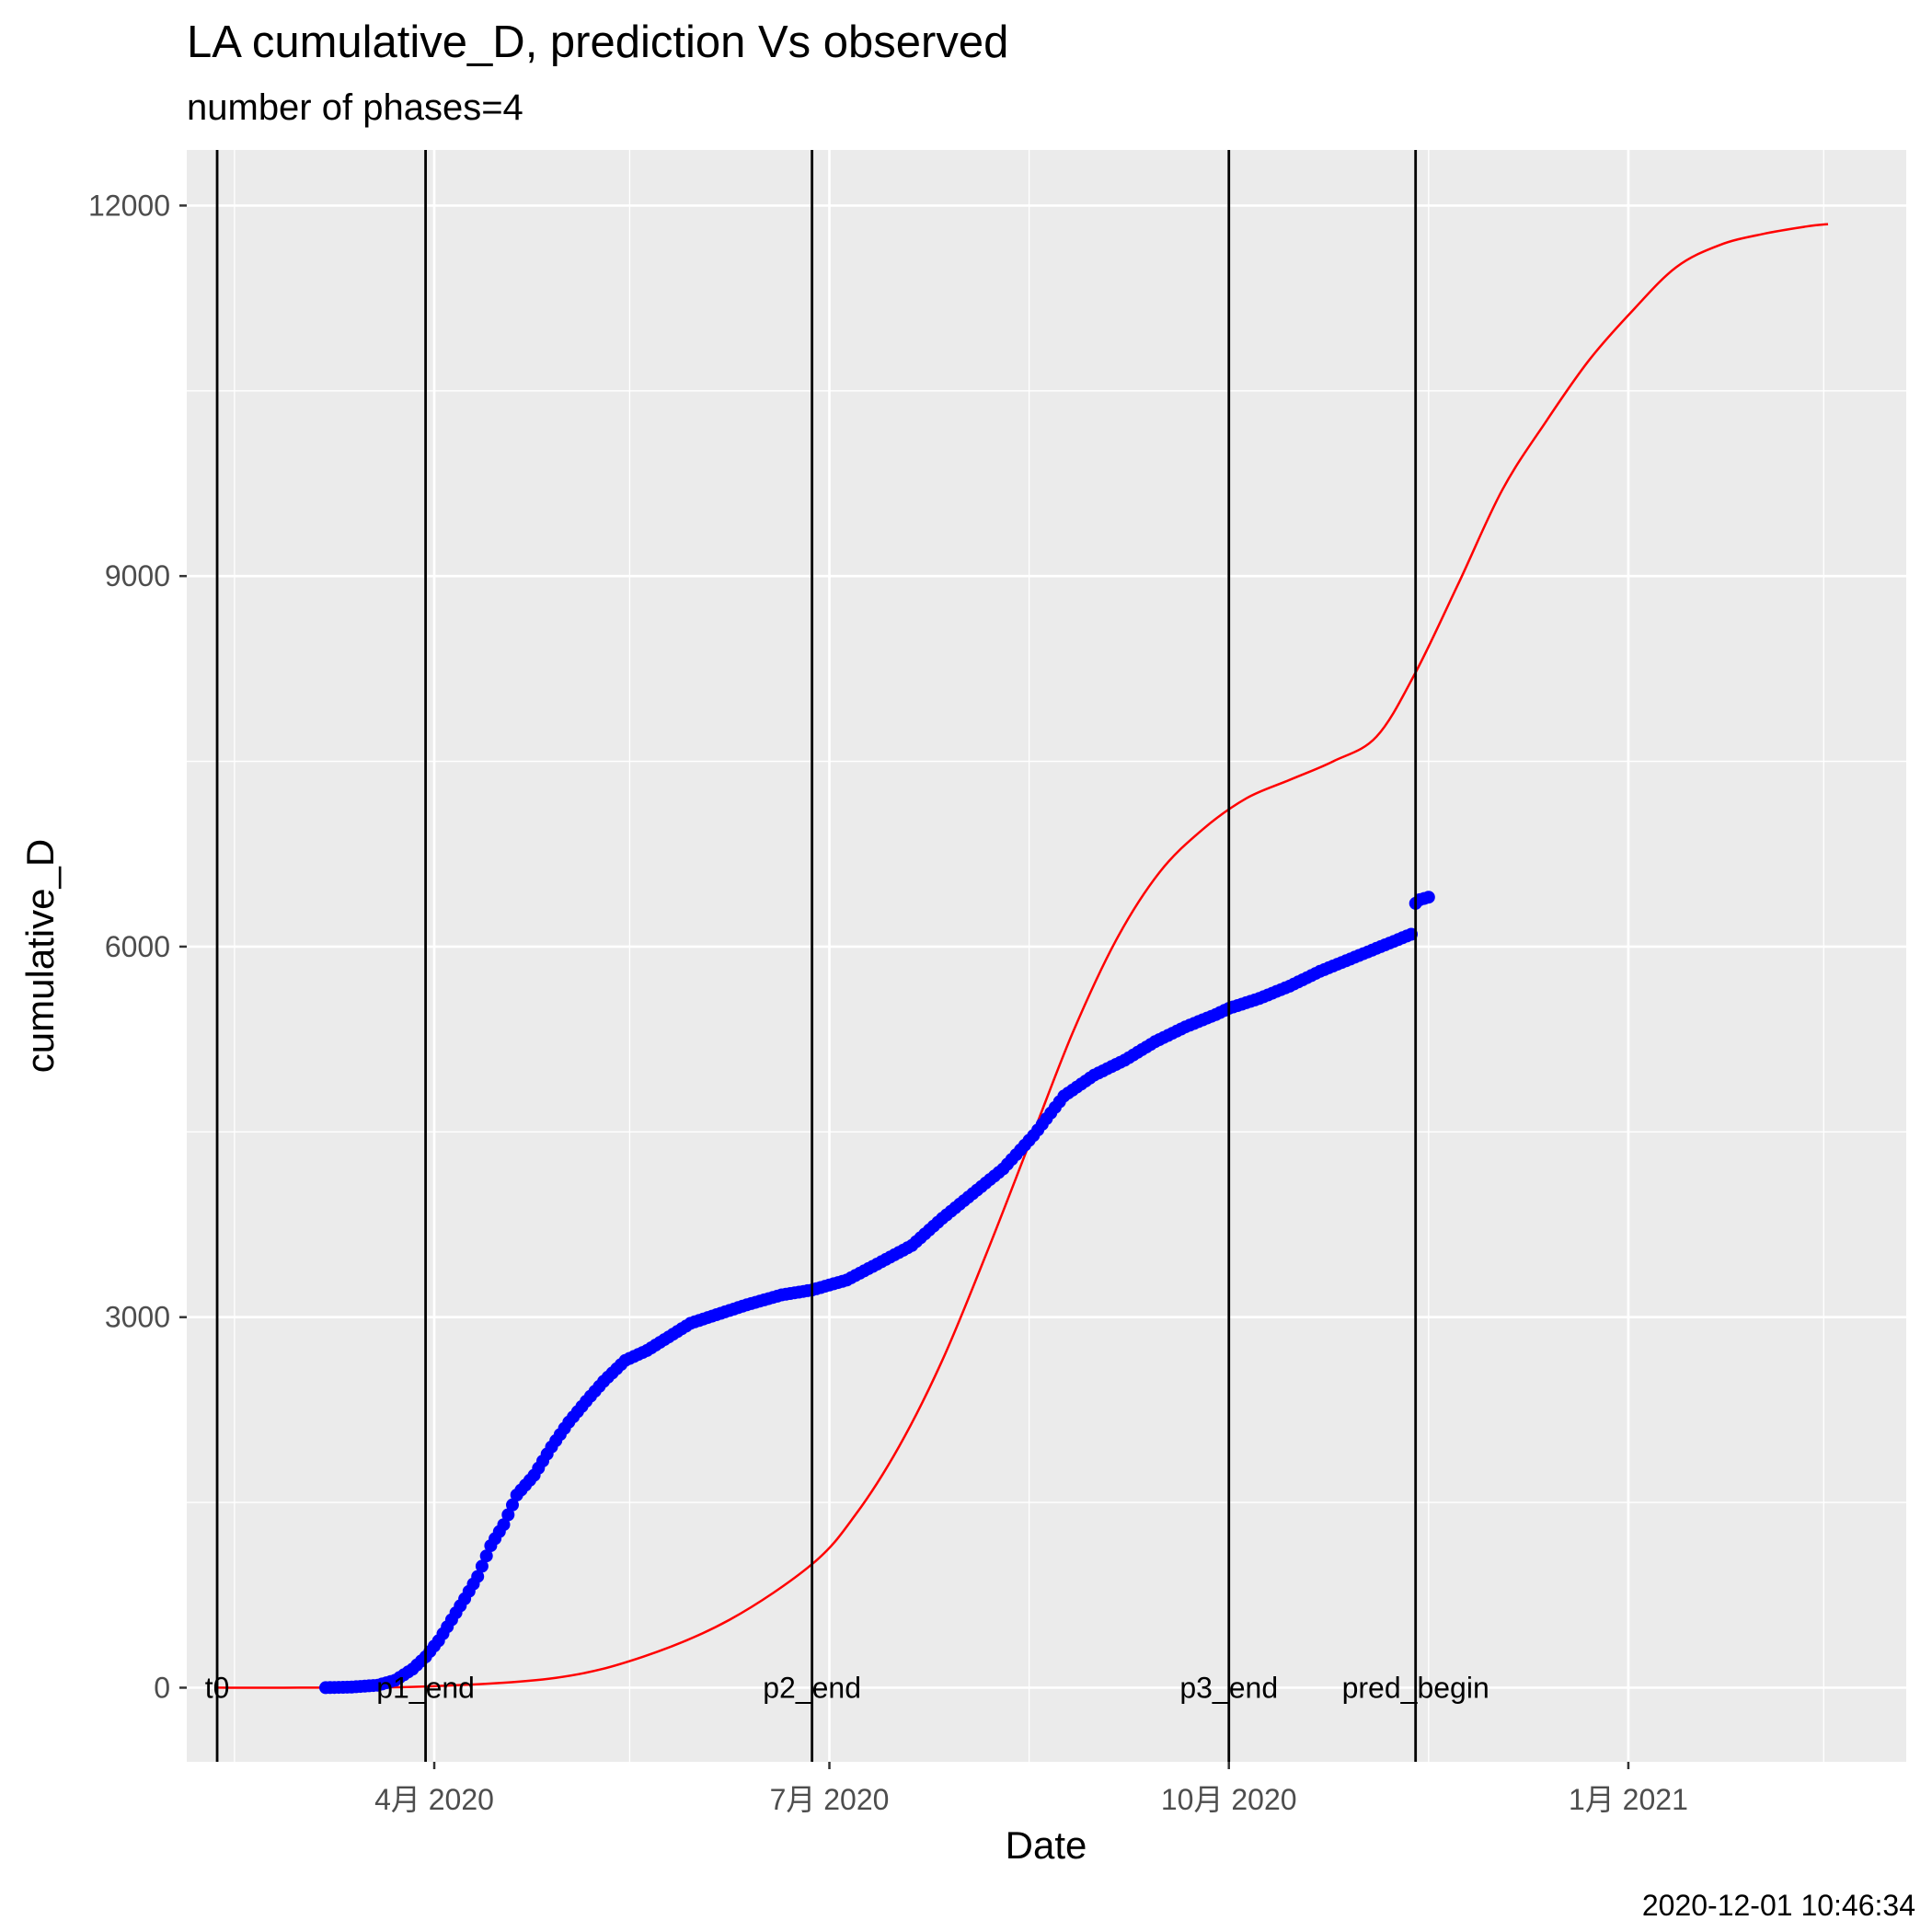 Image resolution: width=1932 pixels, height=1932 pixels. Describe the element at coordinates (1228, 1687) in the screenshot. I see `phase-label-p3-end: p3_end` at that location.